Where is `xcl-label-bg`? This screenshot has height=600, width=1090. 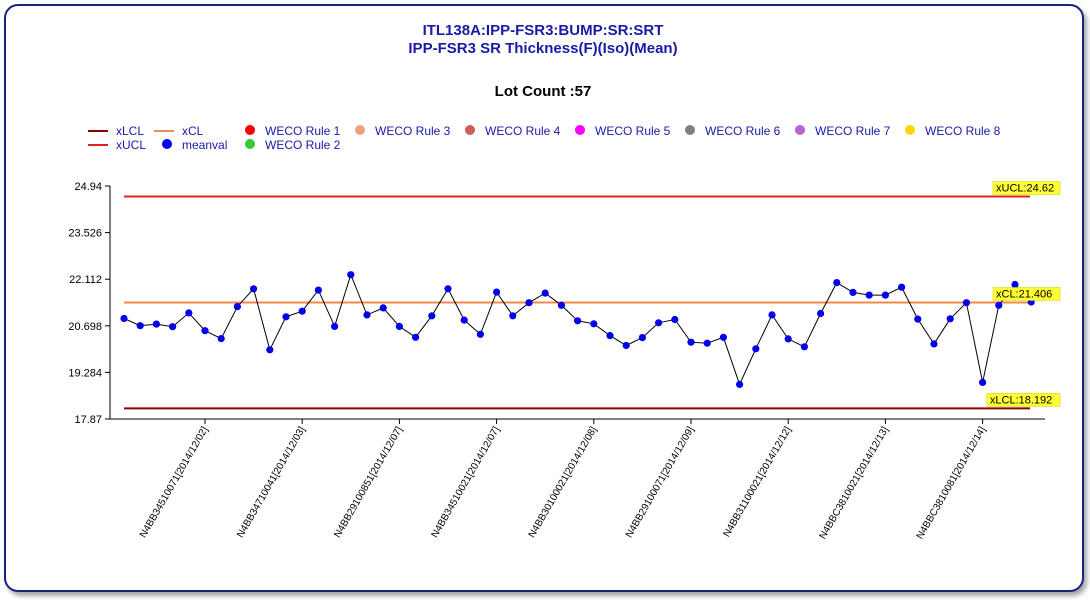
xcl-label-bg is located at coordinates (1026, 294).